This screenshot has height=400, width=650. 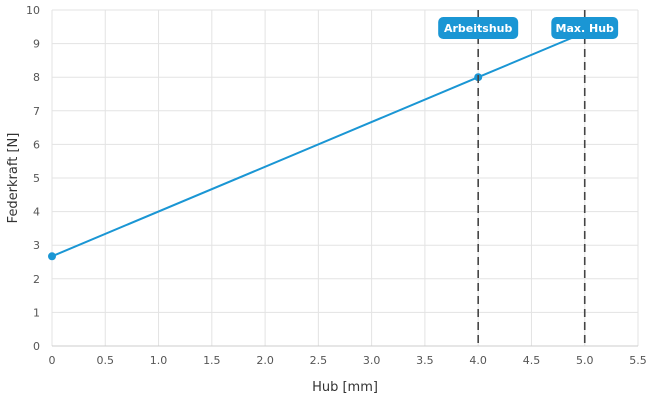 I want to click on x-tick-label: 1.0, so click(x=159, y=360).